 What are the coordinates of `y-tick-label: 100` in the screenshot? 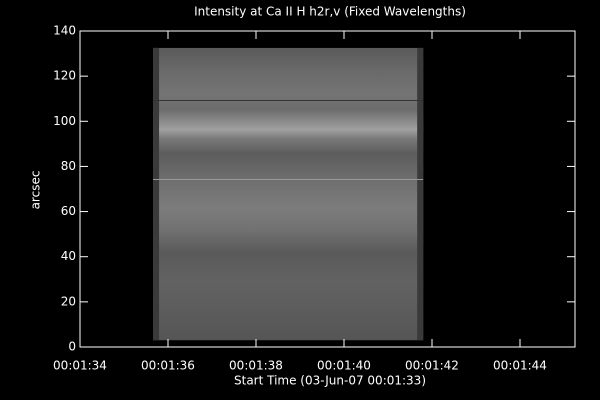 It's located at (64, 121).